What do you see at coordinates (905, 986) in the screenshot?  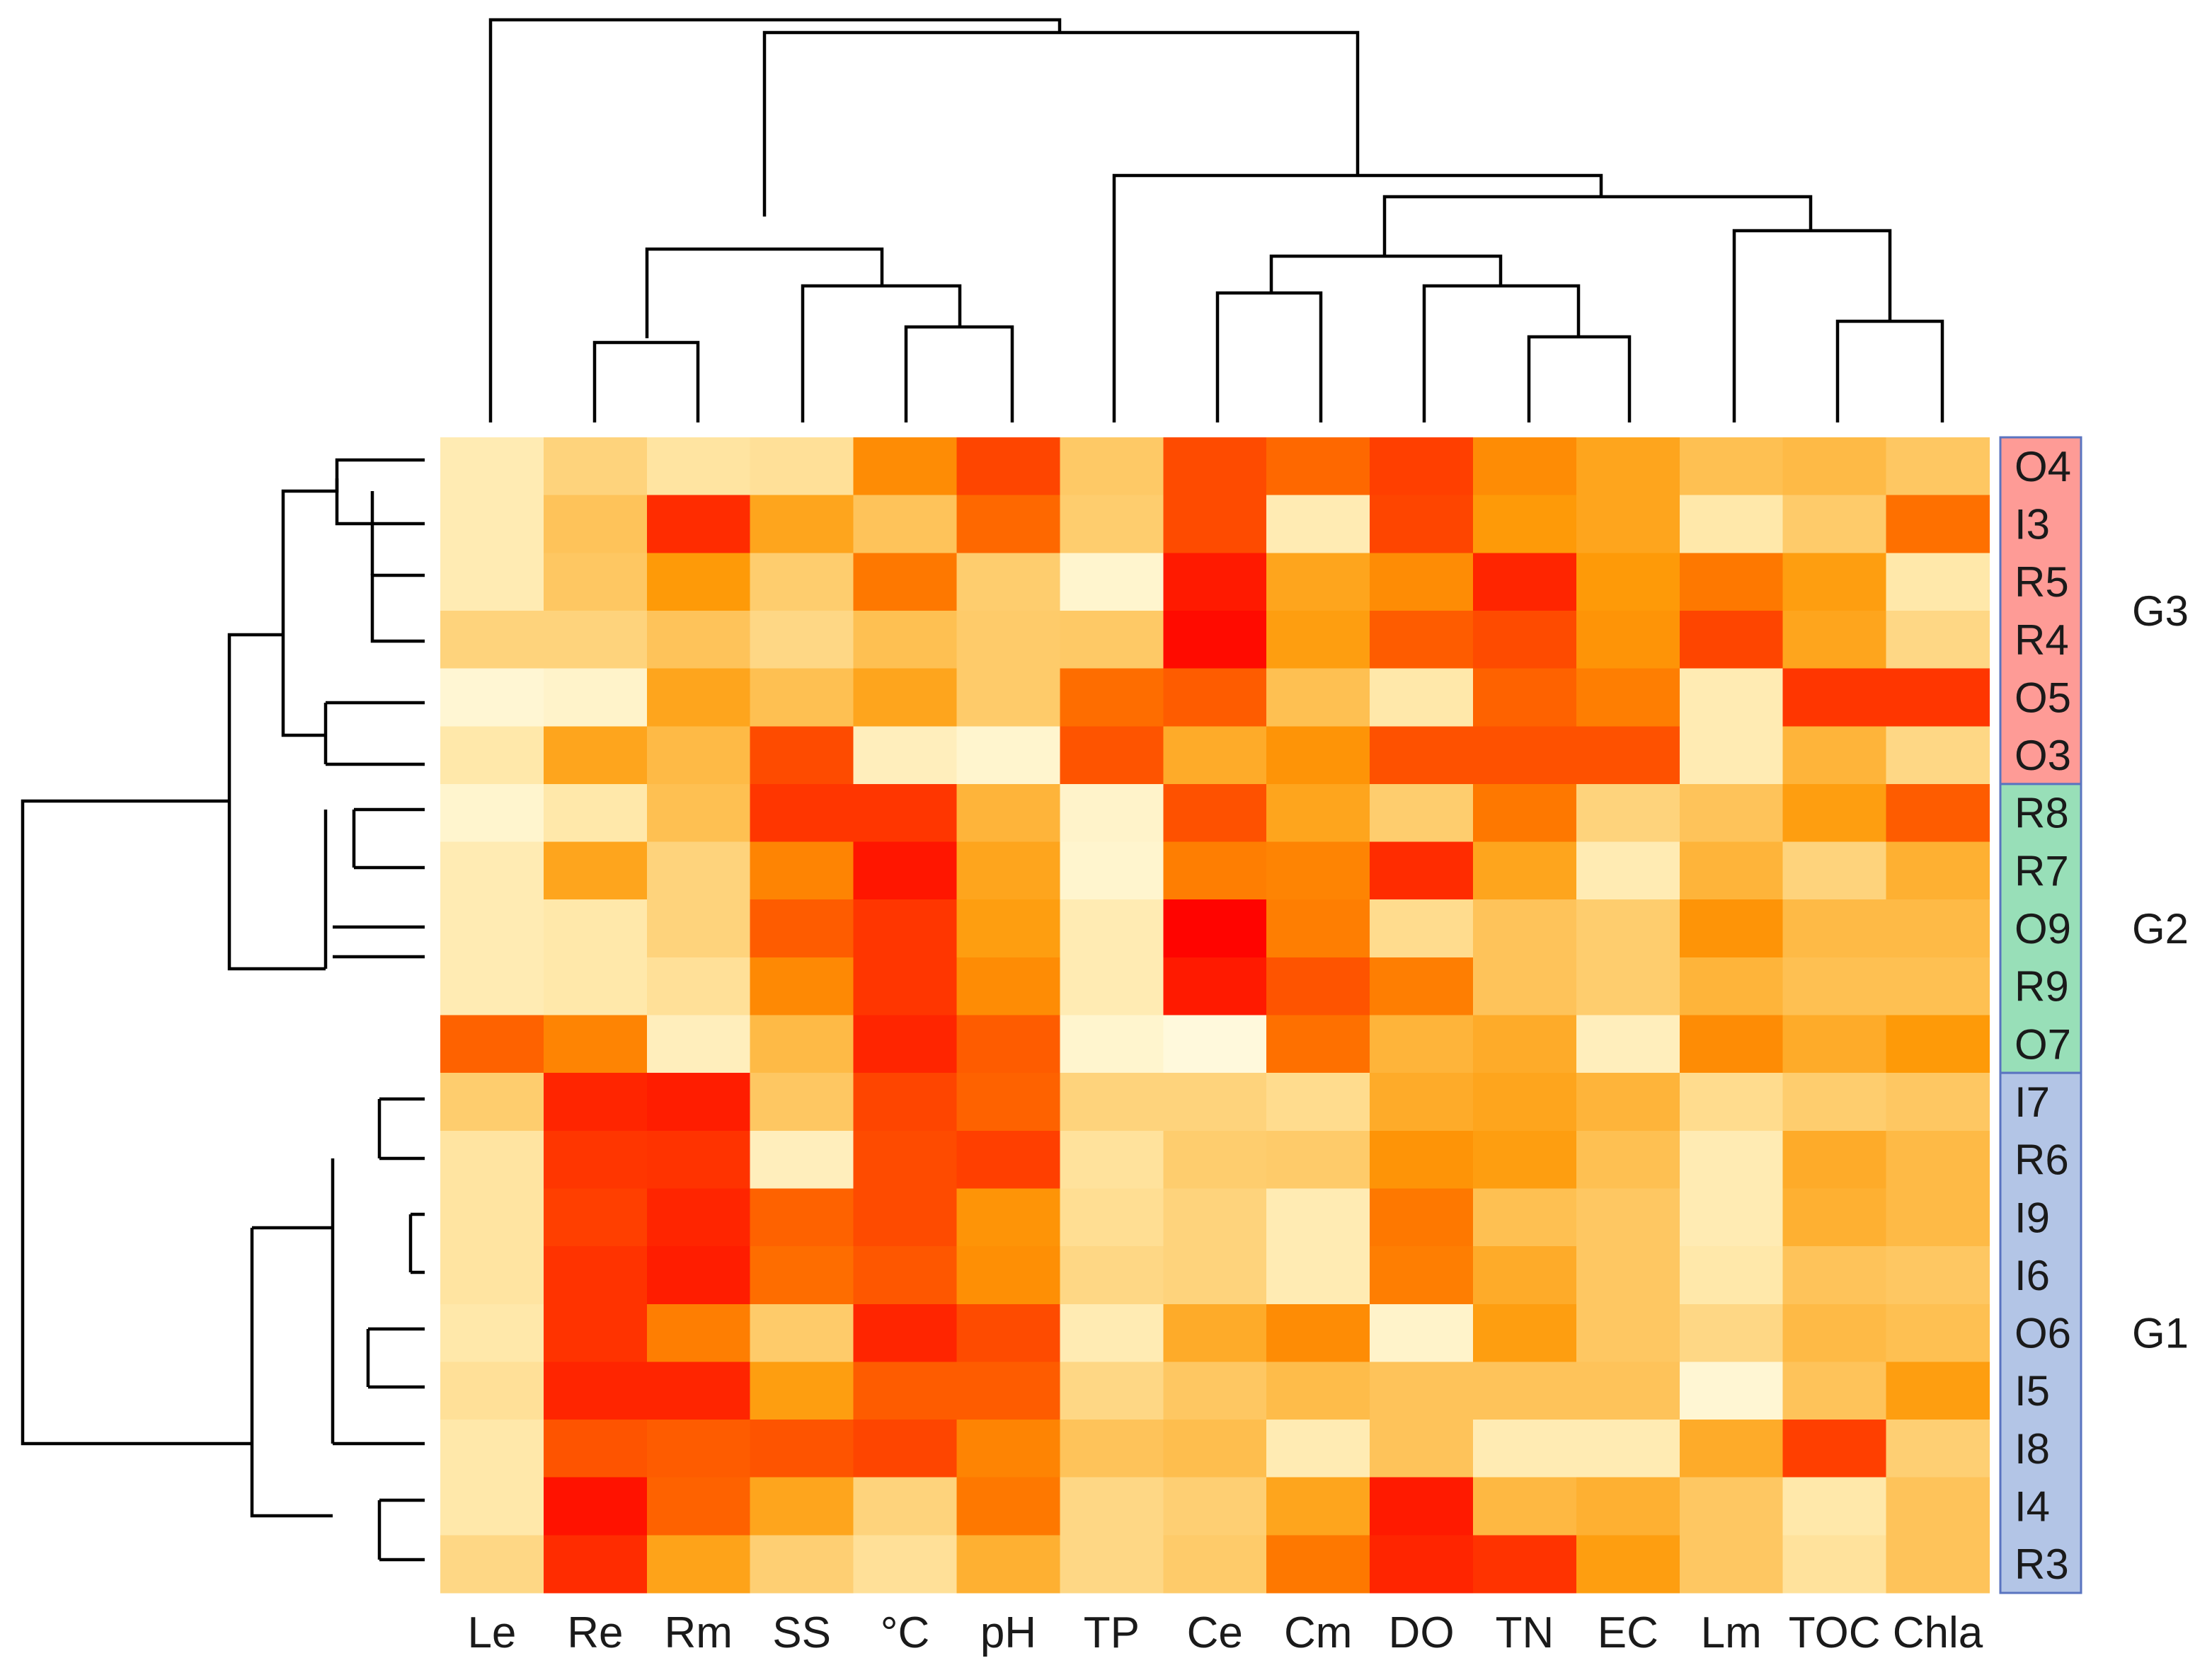 I see `heatmap-cell-R9-°C` at bounding box center [905, 986].